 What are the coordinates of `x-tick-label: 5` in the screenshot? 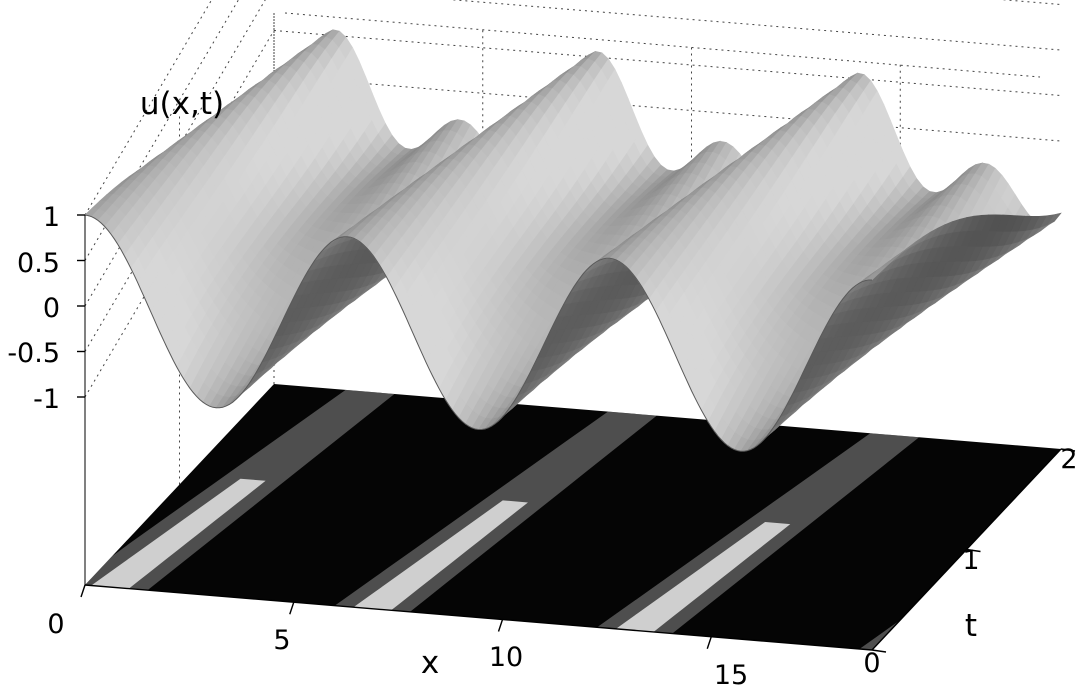 It's located at (281, 640).